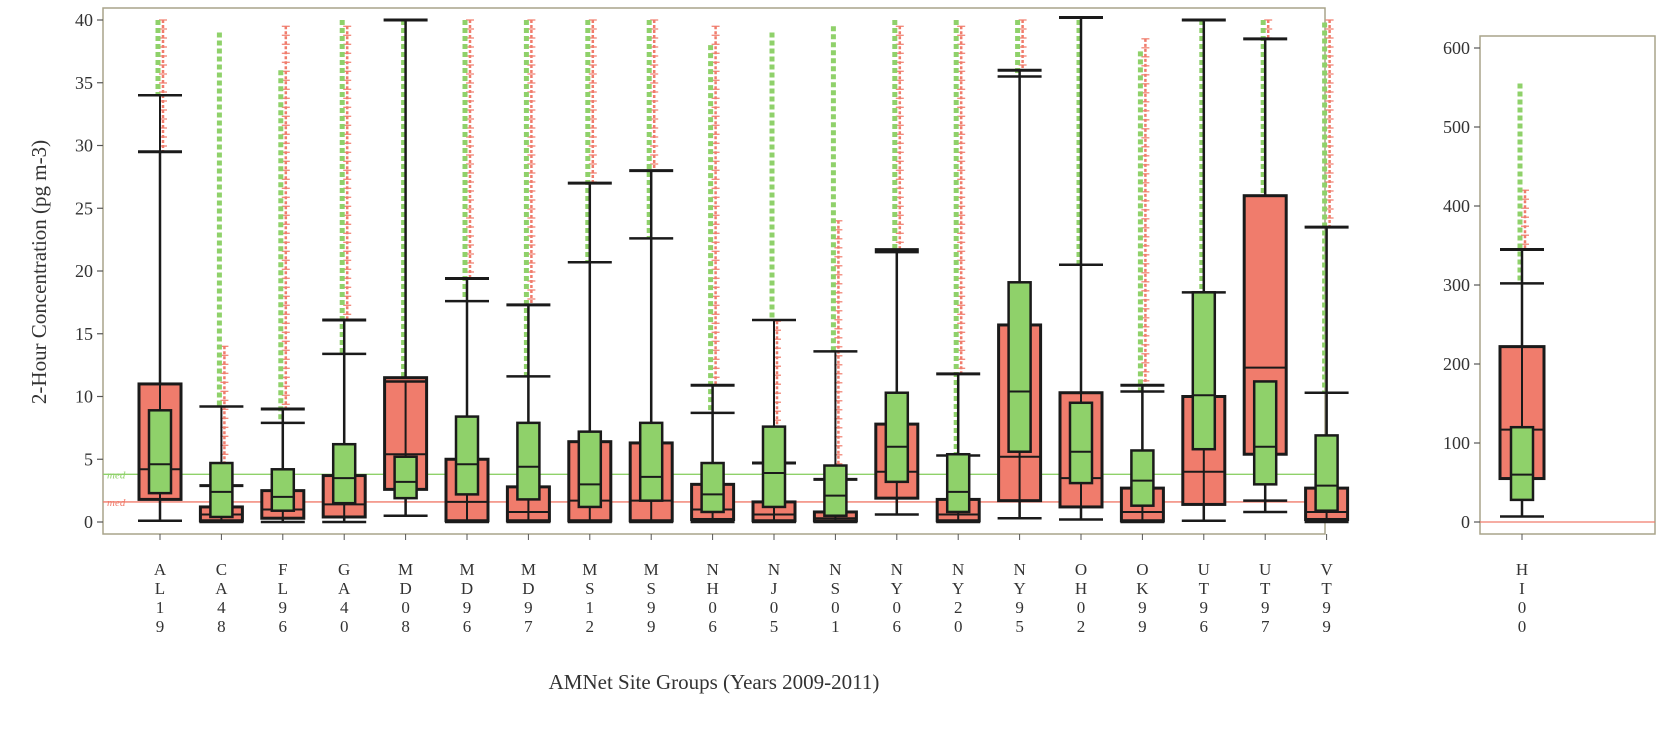  What do you see at coordinates (897, 268) in the screenshot?
I see `box-group-ny06` at bounding box center [897, 268].